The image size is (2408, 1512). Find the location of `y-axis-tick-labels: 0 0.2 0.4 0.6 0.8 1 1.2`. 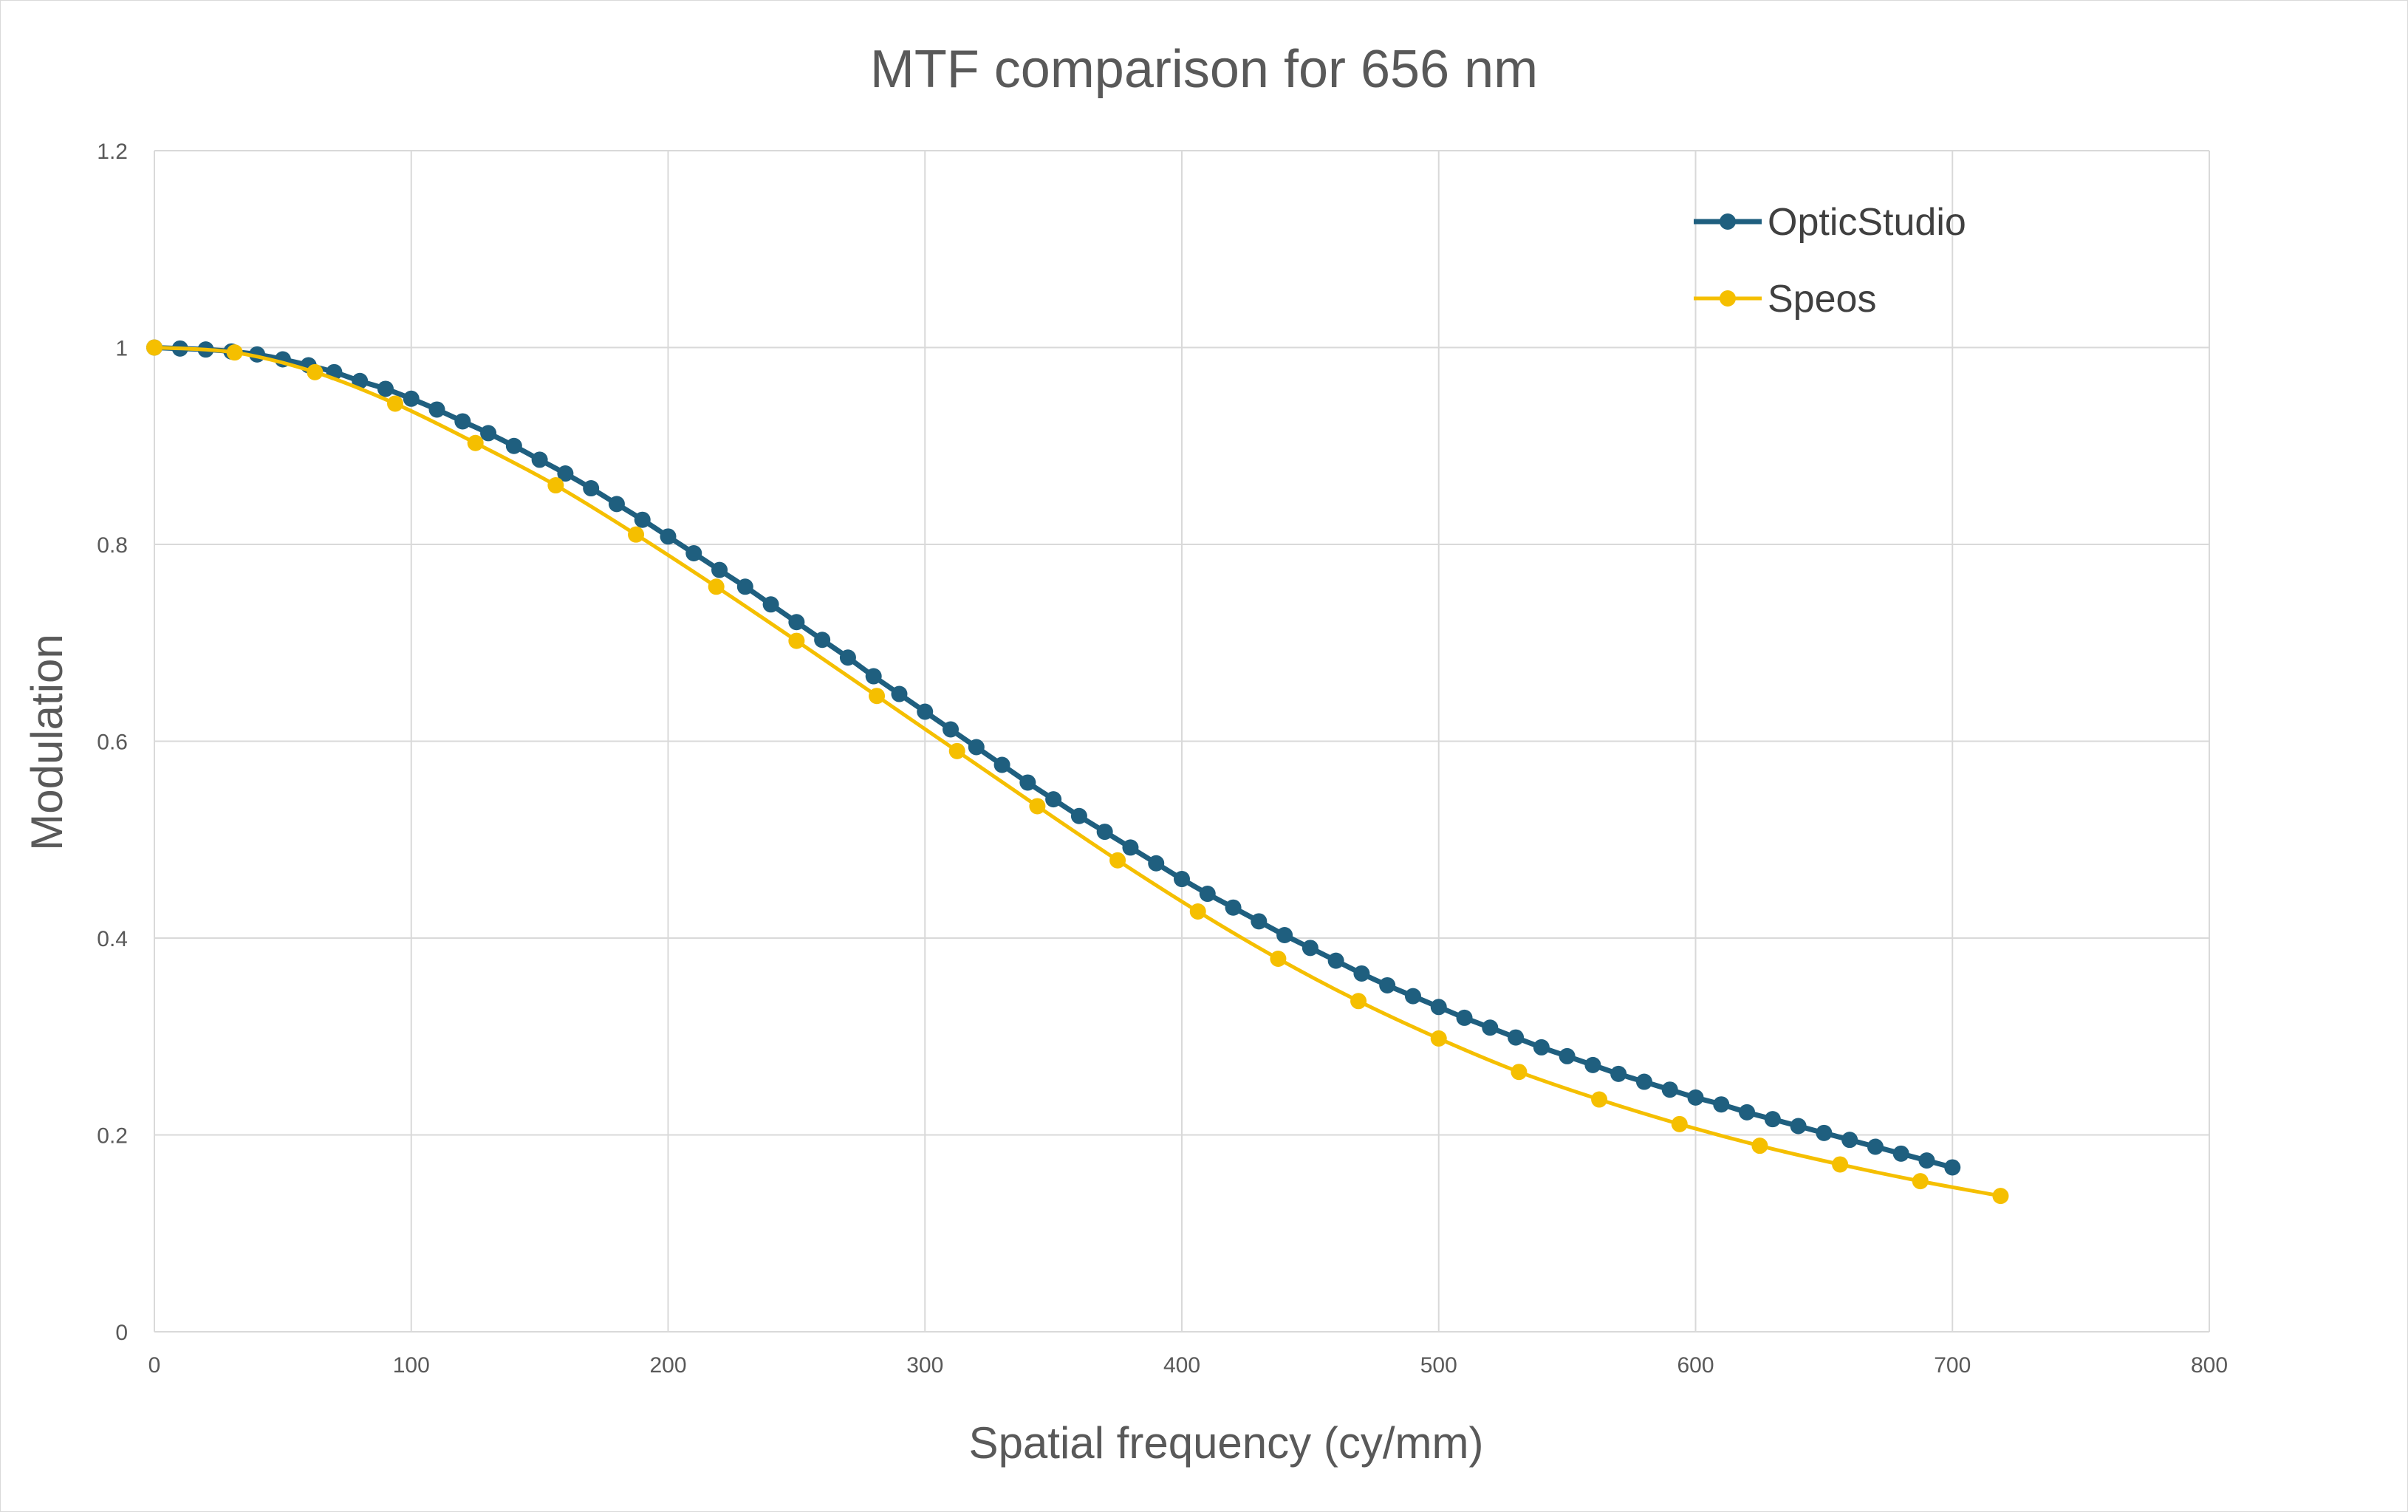

y-axis-tick-labels: 0 0.2 0.4 0.6 0.8 1 1.2 is located at coordinates (112, 742).